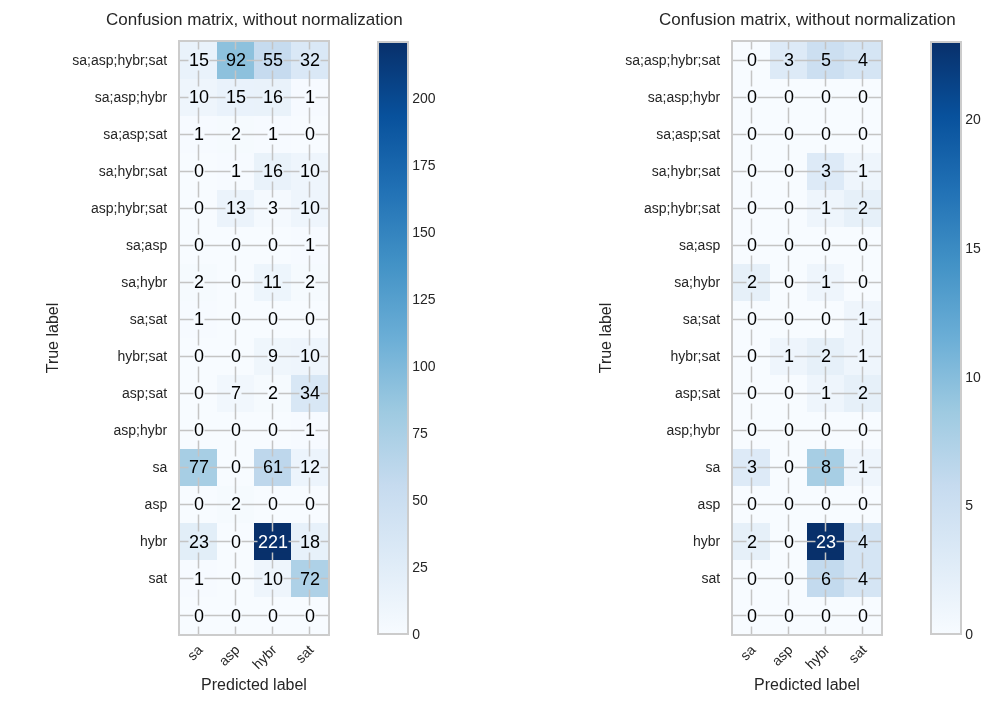 This screenshot has width=1007, height=708. Describe the element at coordinates (273, 467) in the screenshot. I see `data-label: 61` at that location.